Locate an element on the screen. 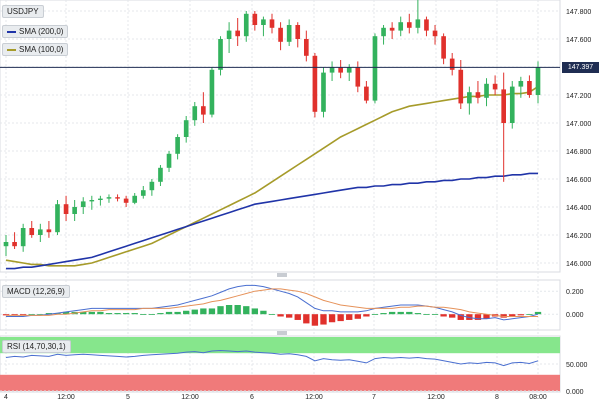  macd-tick-label: 0.200 is located at coordinates (575, 292).